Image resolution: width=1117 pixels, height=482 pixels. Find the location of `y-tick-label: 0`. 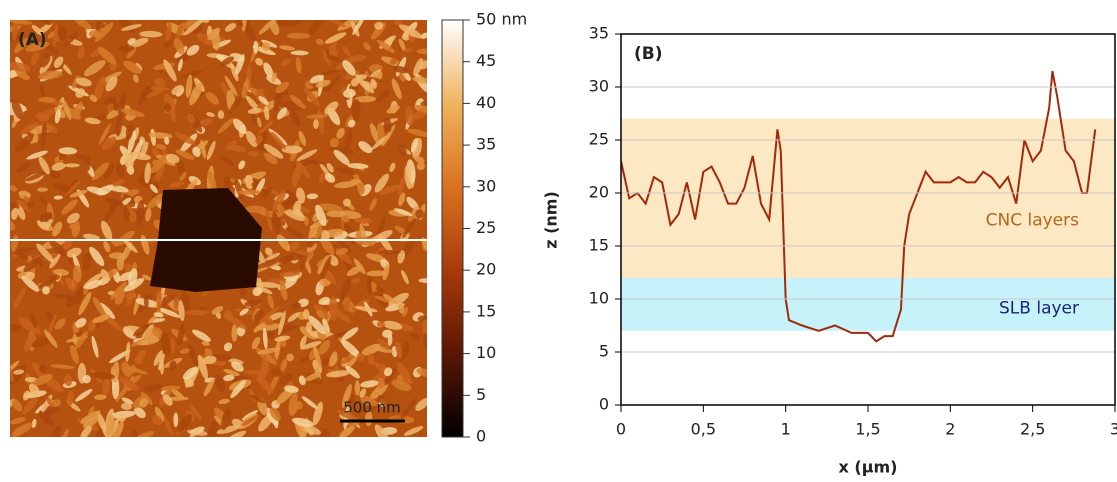

y-tick-label: 0 is located at coordinates (604, 404).